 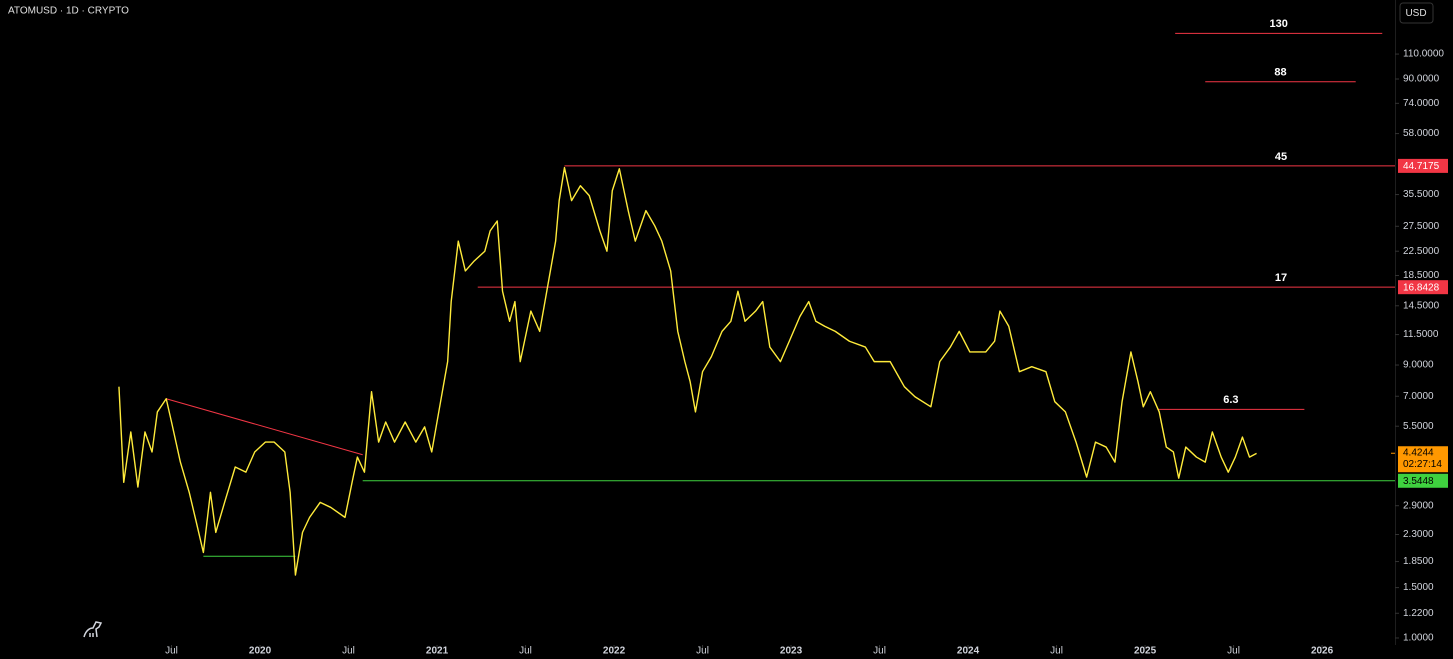 I want to click on y-tick-label: 1.2200, so click(x=1418, y=613).